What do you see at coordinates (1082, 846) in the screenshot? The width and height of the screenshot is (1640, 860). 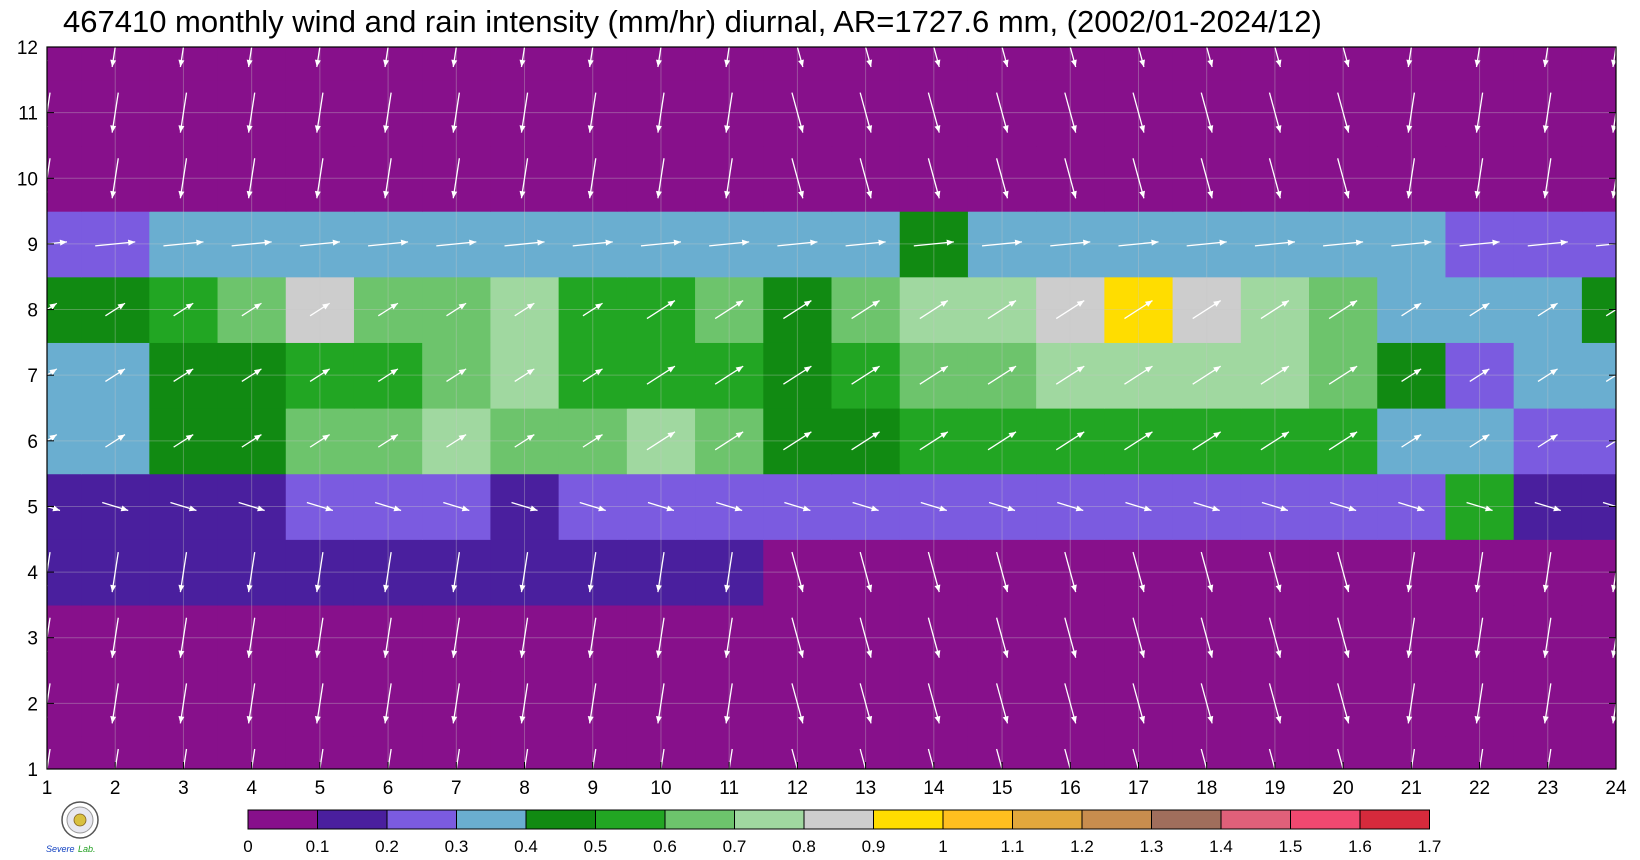 I see `colorbar-label: 1.2` at bounding box center [1082, 846].